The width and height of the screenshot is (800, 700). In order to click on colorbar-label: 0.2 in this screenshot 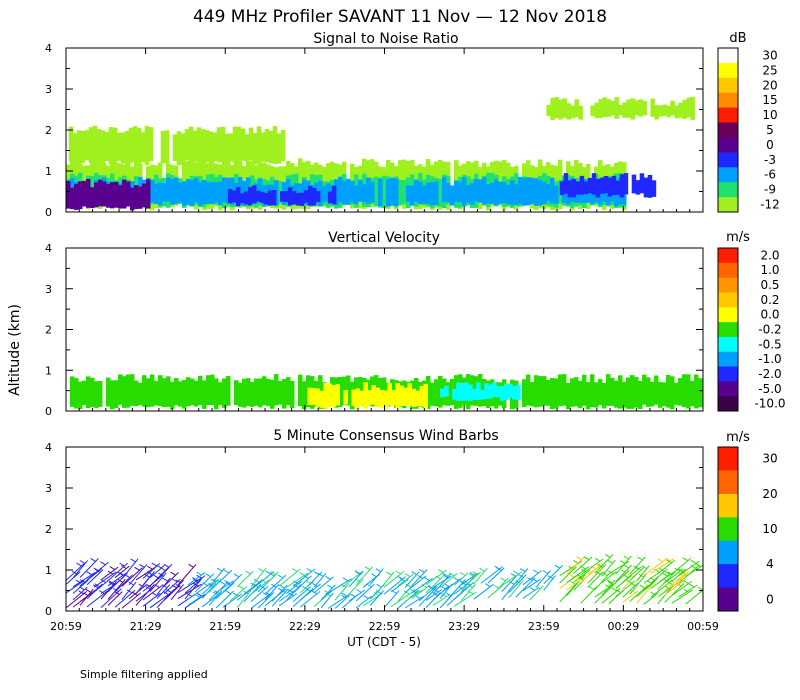, I will do `click(769, 300)`.